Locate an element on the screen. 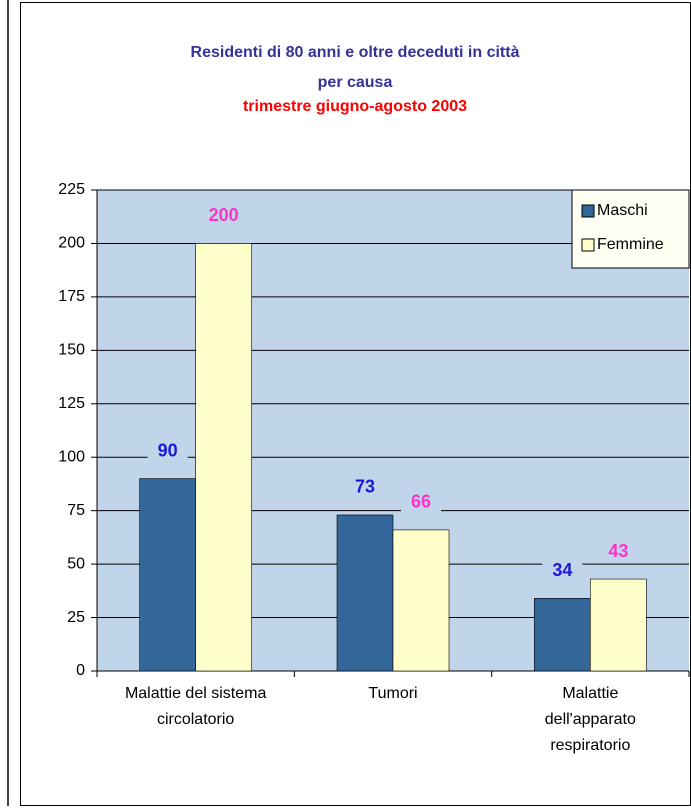 The width and height of the screenshot is (691, 810). data-label: 34 is located at coordinates (562, 570).